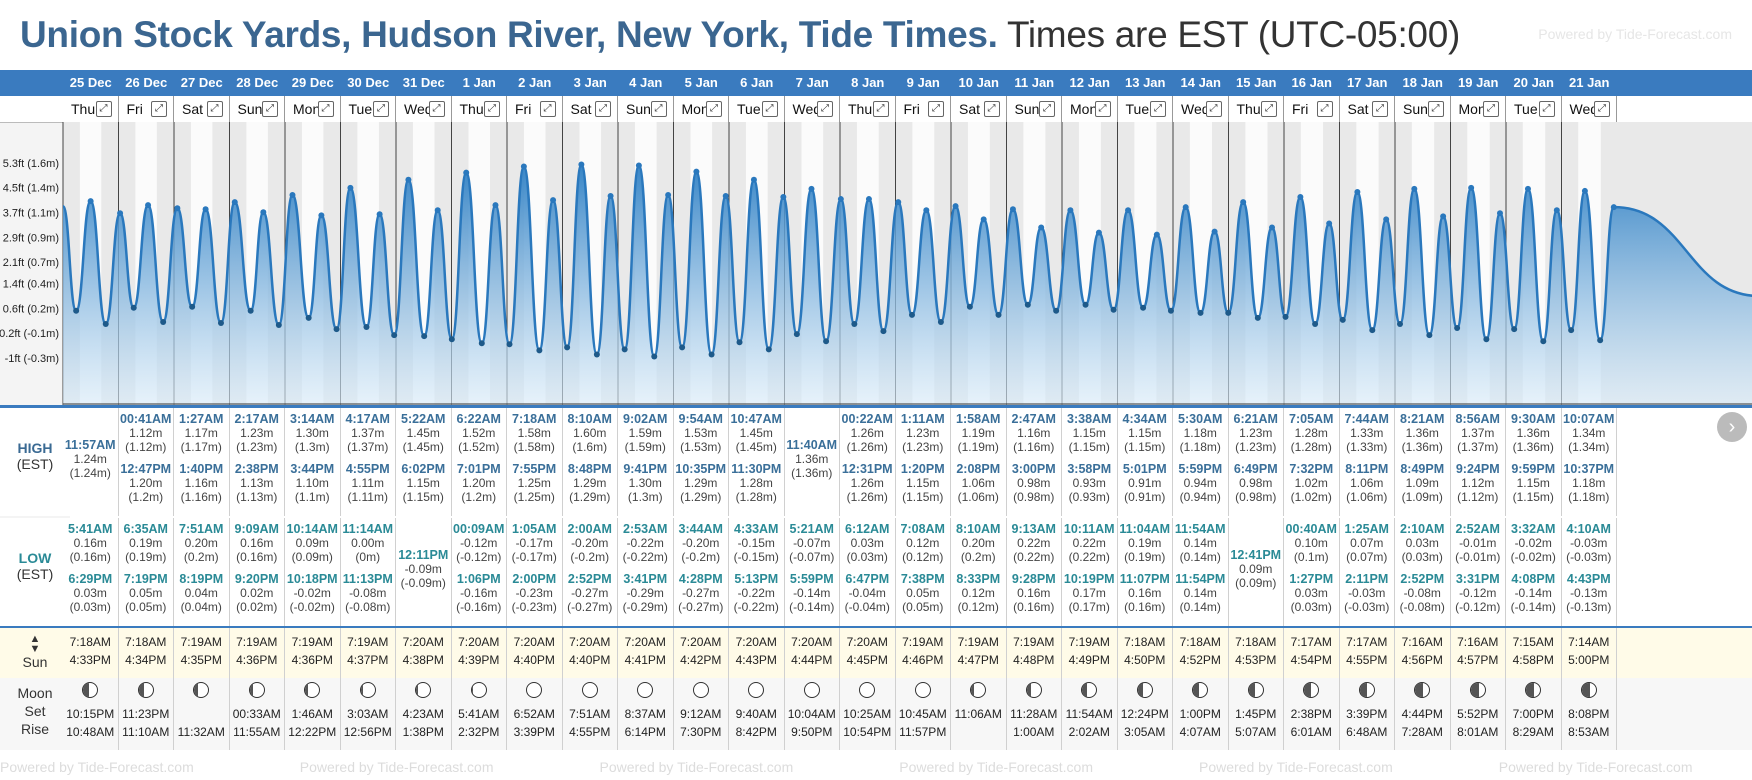 The width and height of the screenshot is (1752, 780). Describe the element at coordinates (1478, 714) in the screenshot. I see `moon-cell: 5:52PM 8:01AM` at that location.